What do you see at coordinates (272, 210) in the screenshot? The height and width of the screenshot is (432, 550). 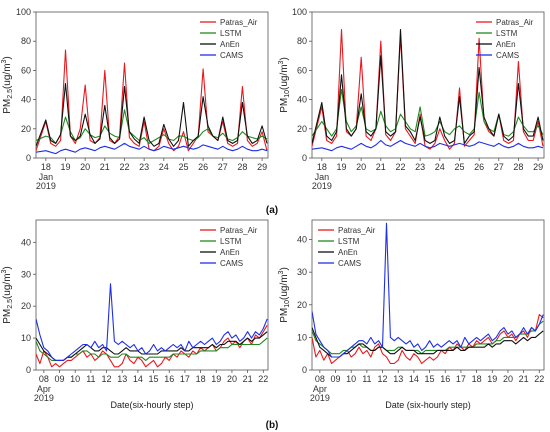 I see `panel-label-a: (a)` at bounding box center [272, 210].